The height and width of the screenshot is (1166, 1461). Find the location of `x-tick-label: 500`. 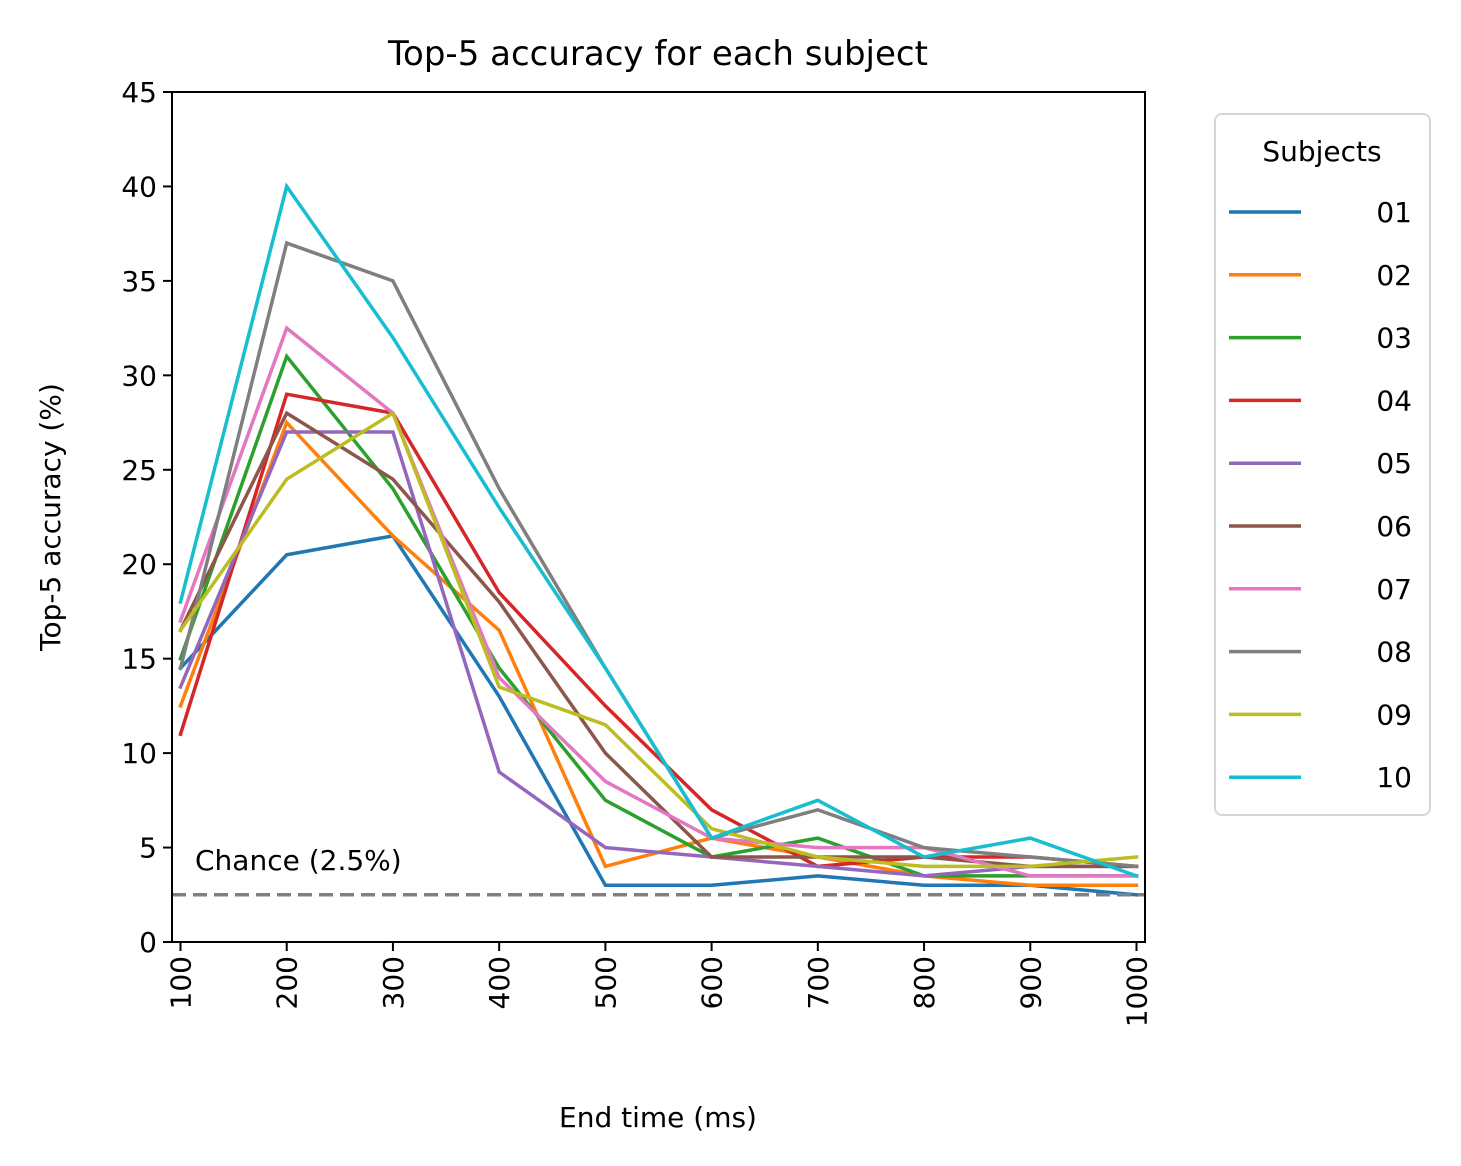

x-tick-label: 500 is located at coordinates (605, 982).